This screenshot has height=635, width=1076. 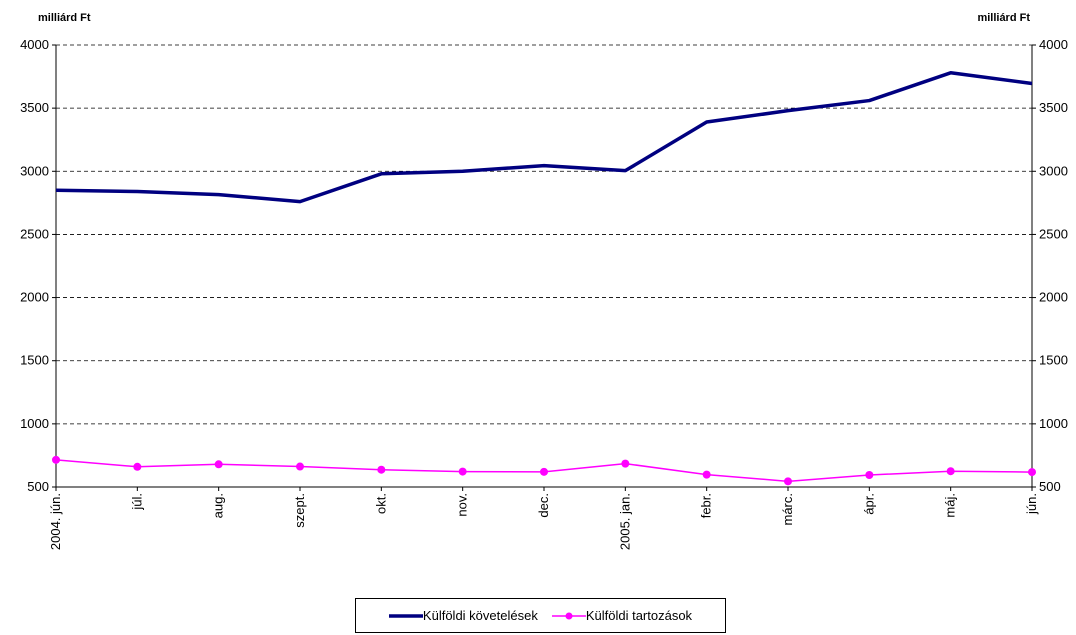 I want to click on y-axis-left-ticks: 500 1000 1500 2000 2500 3000 3500 4000, so click(x=38, y=265).